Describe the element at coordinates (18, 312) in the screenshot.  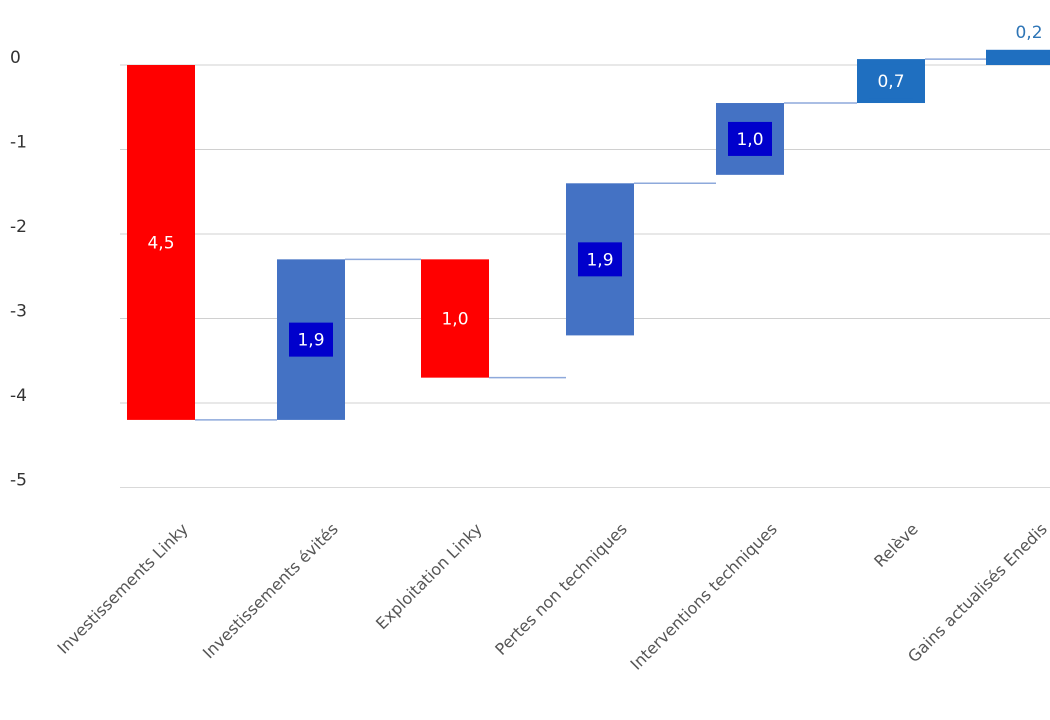
I see `y-tick-label: -3` at that location.